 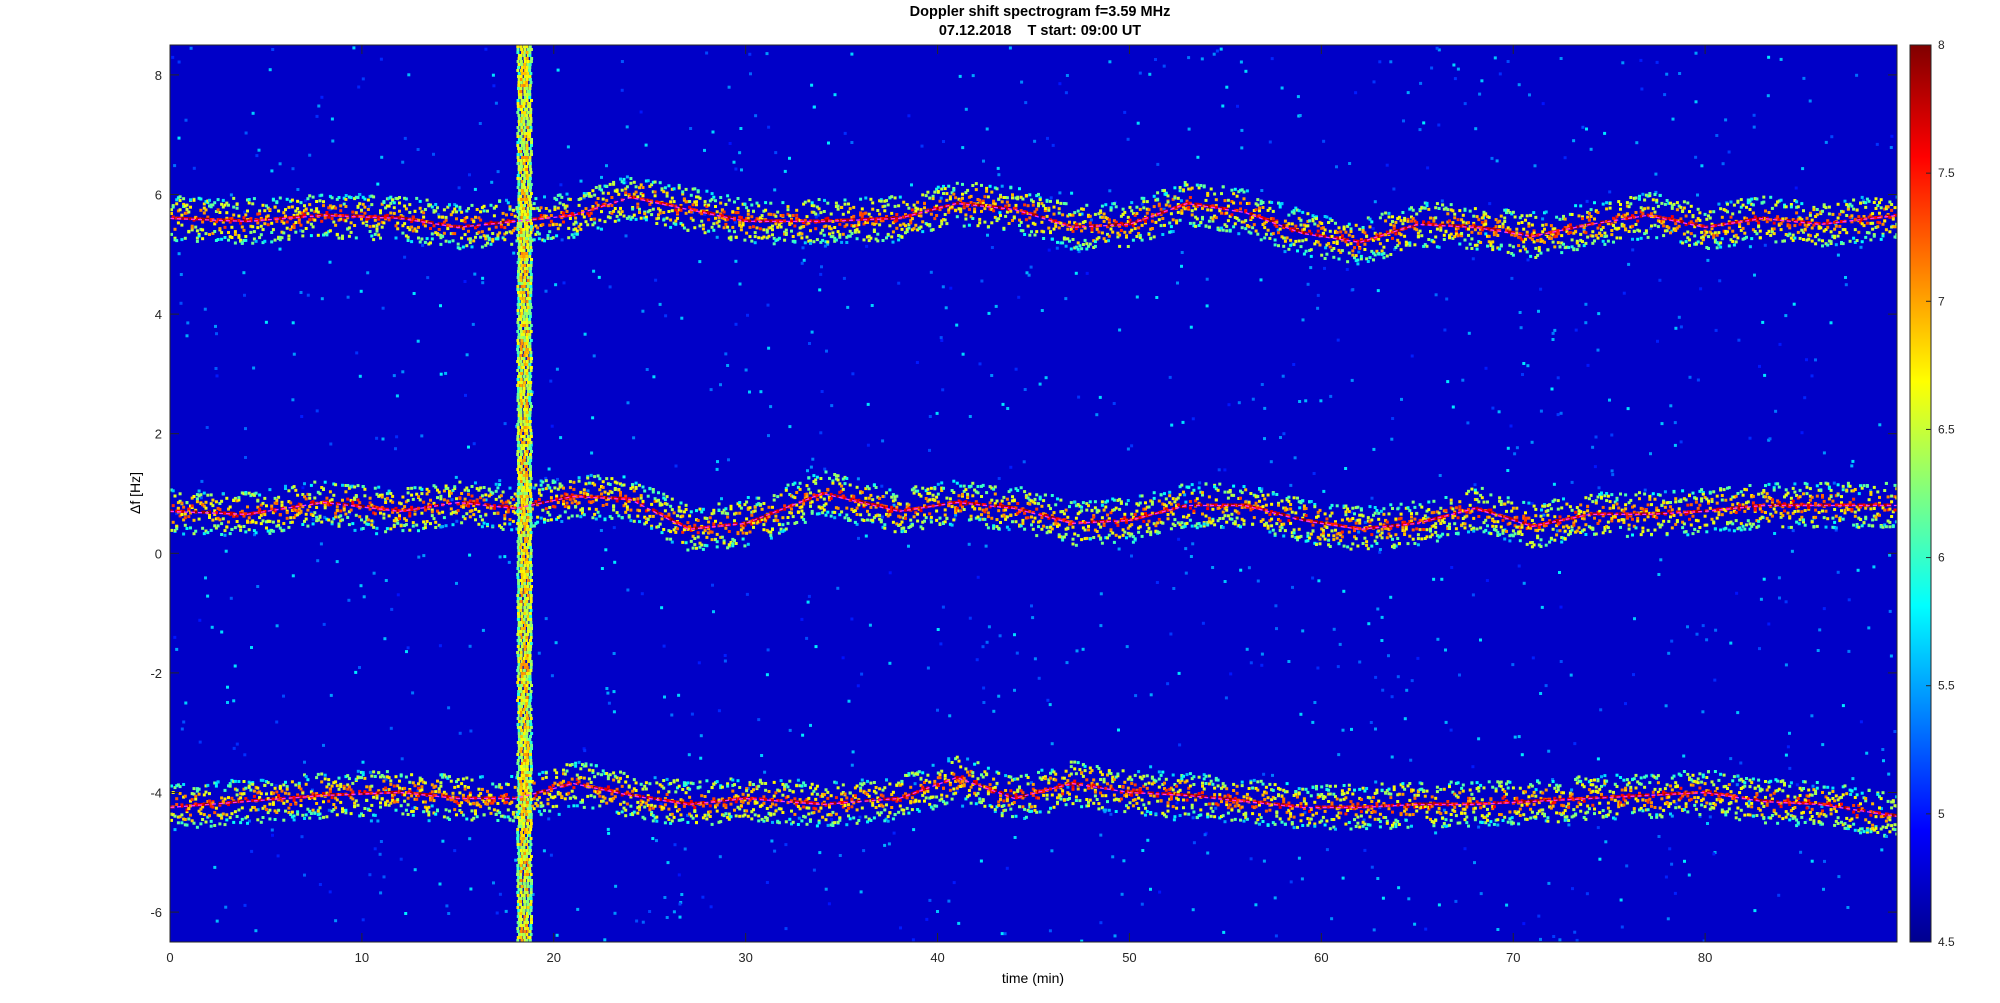 I want to click on colorbar-tick-label: 5.5, so click(x=1946, y=686).